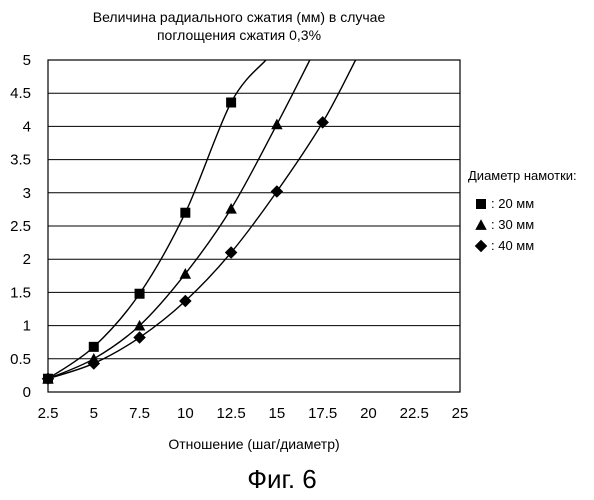 The width and height of the screenshot is (594, 500). Describe the element at coordinates (20, 292) in the screenshot. I see `y-tick-label-1-5: 1.5` at that location.